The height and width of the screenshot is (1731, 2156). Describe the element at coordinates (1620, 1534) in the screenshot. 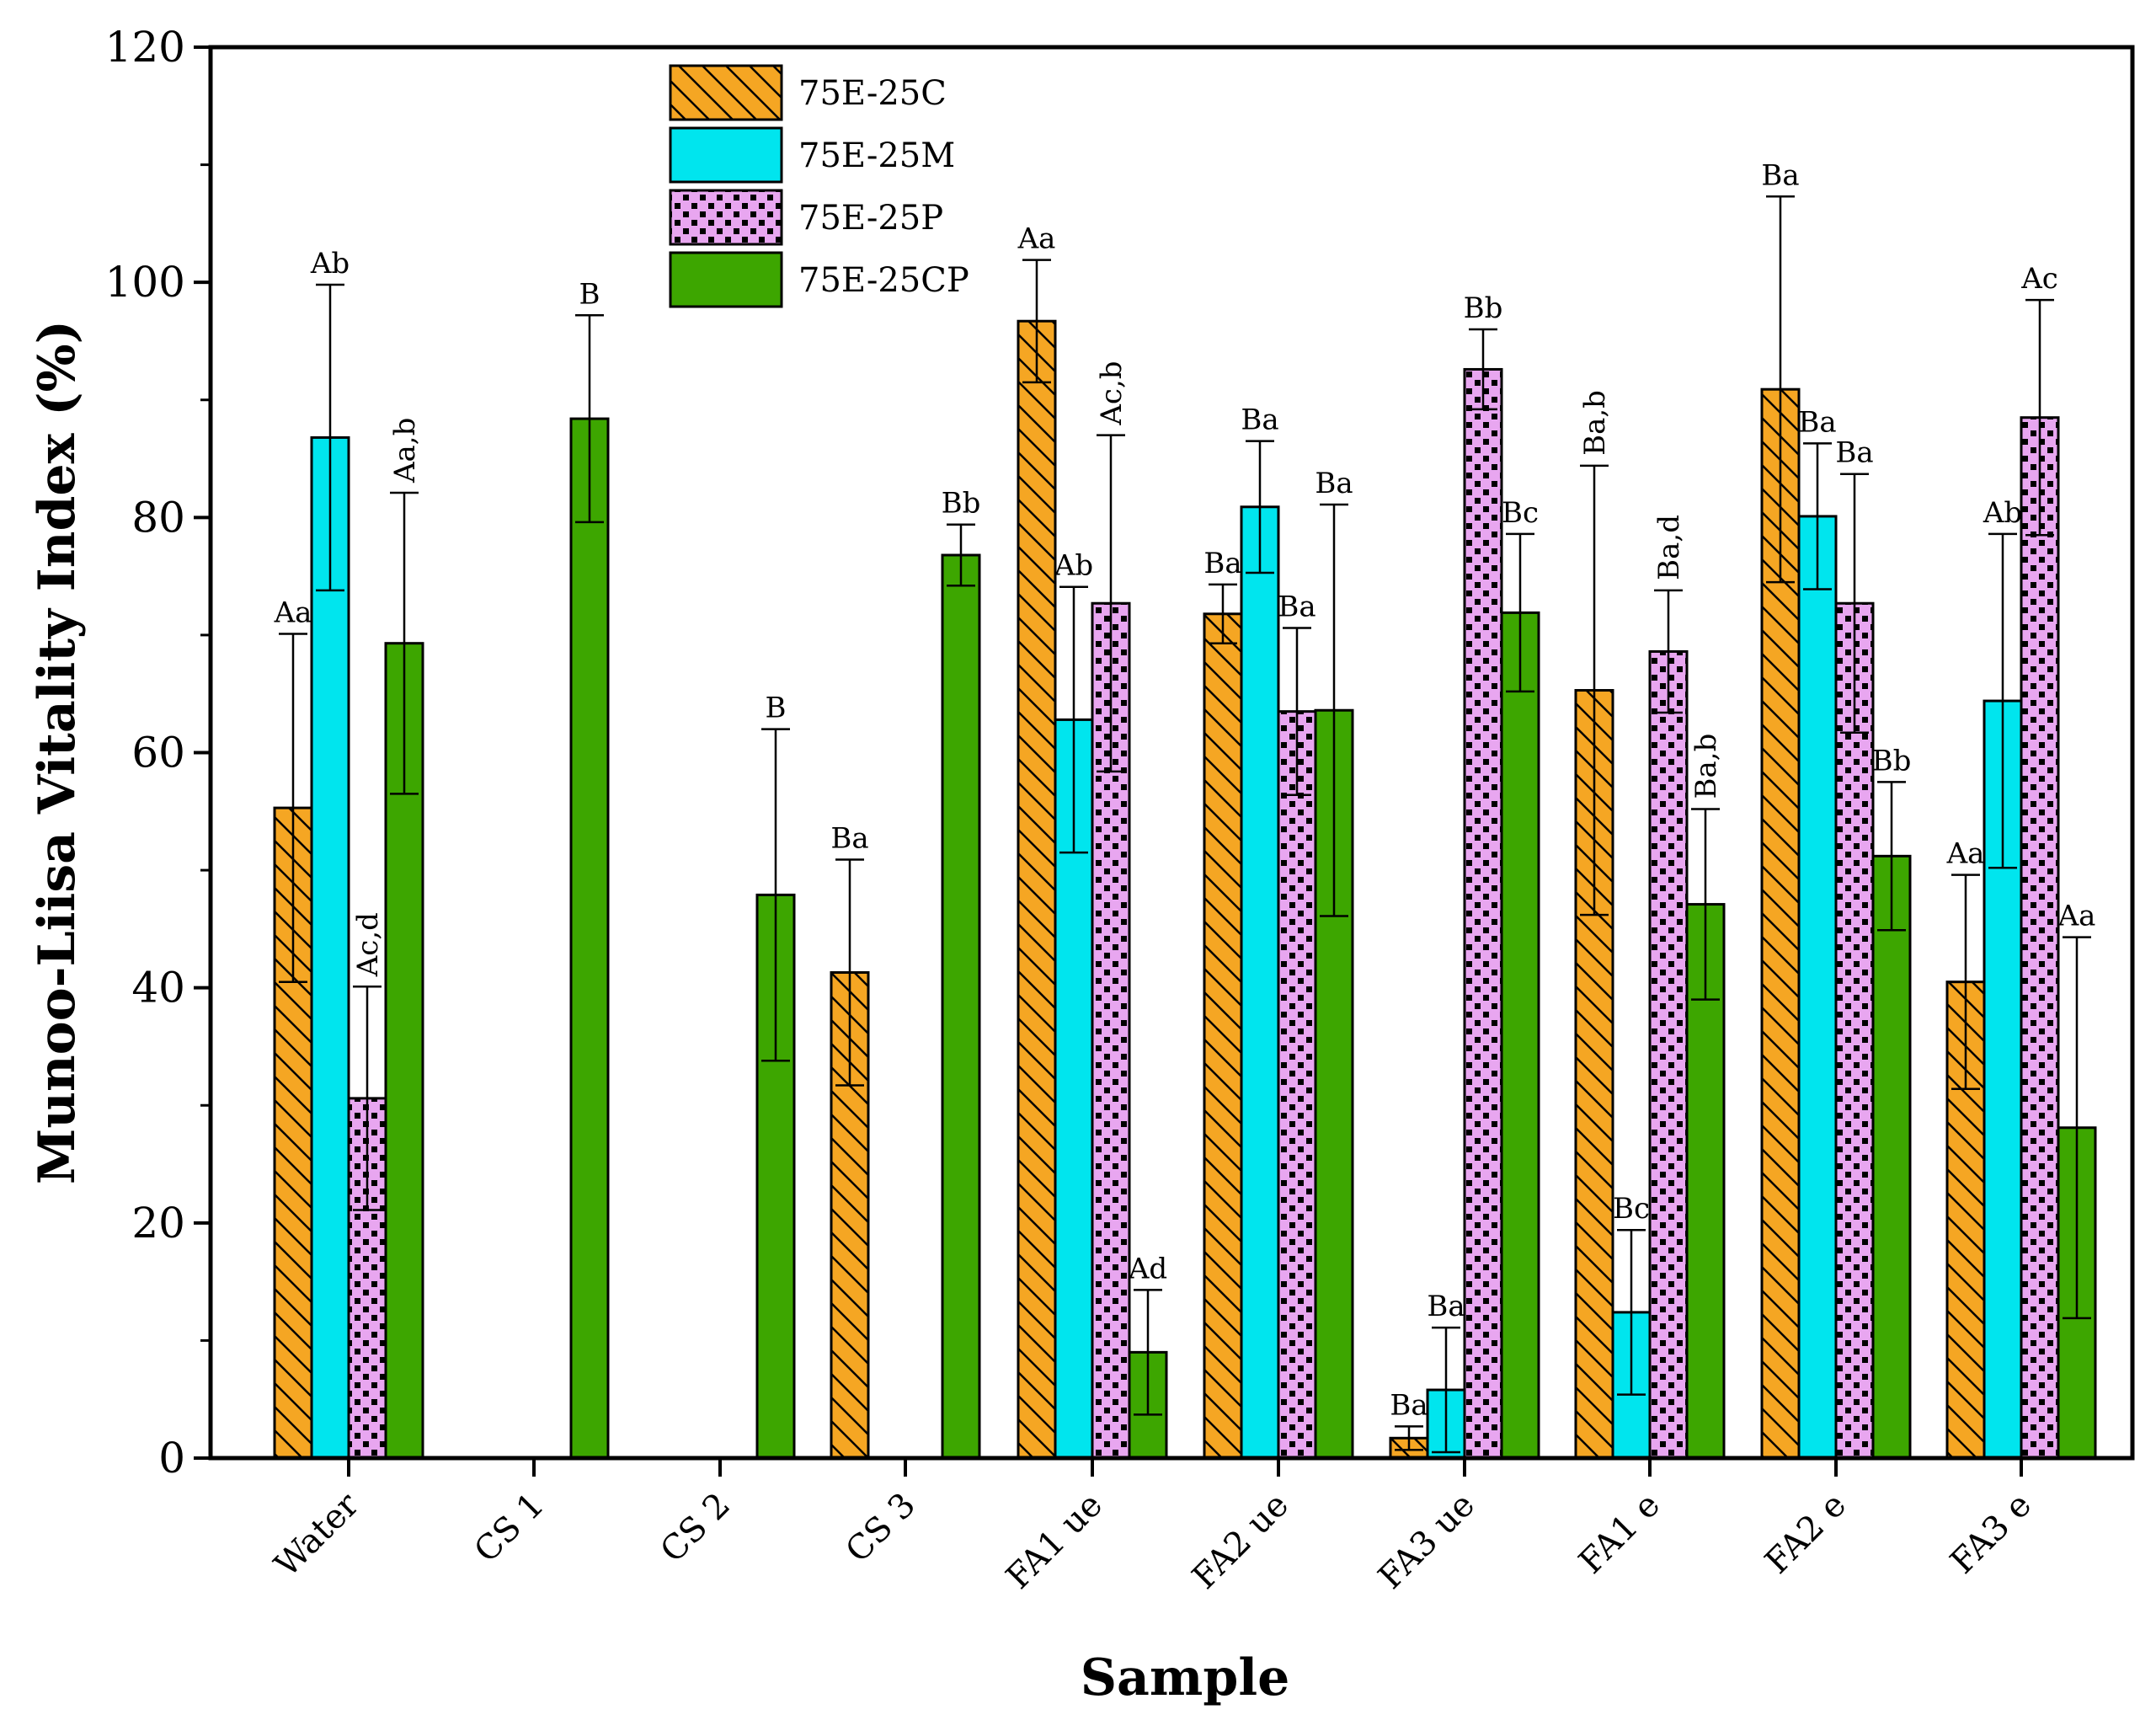

I see `x-tick-label: FA1 e` at that location.